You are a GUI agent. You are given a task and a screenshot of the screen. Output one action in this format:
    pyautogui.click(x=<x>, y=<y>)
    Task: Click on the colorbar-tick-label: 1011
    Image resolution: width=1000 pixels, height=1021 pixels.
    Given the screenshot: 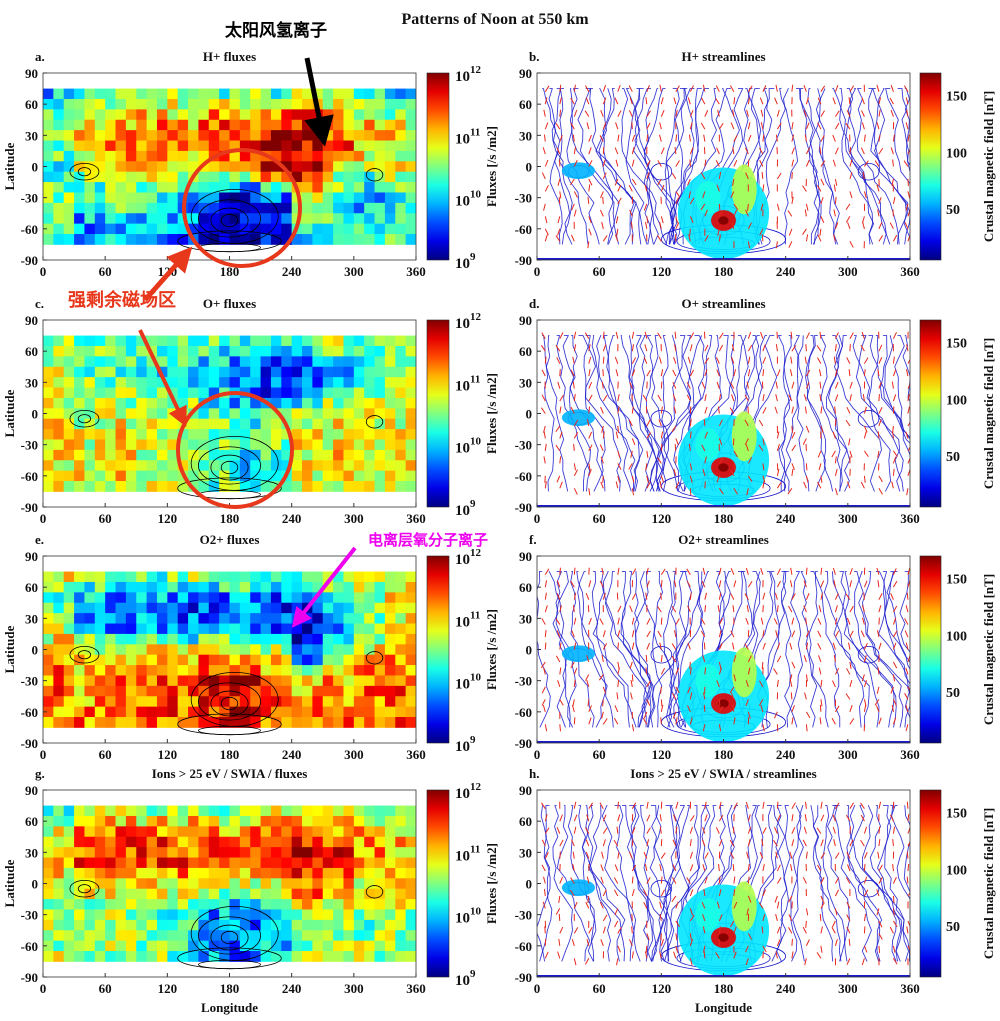 What is the action you would take?
    pyautogui.click(x=467, y=383)
    